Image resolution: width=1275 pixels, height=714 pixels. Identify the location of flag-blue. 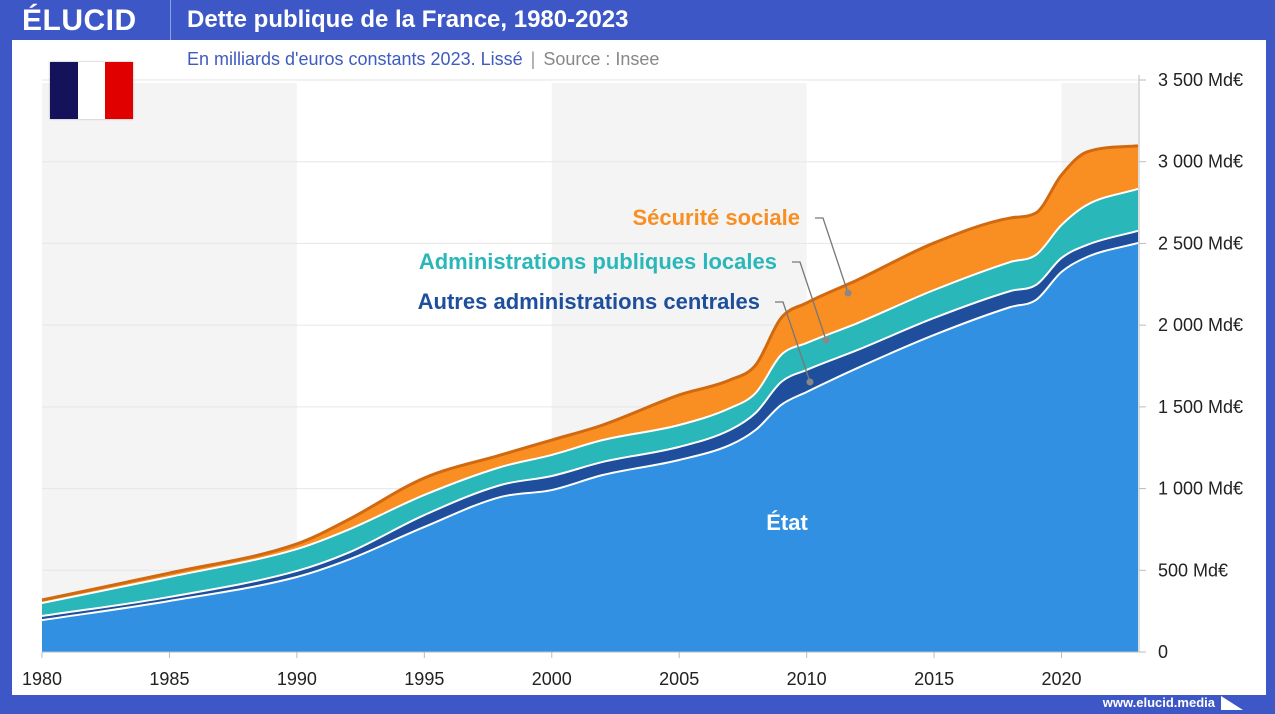
(64, 90).